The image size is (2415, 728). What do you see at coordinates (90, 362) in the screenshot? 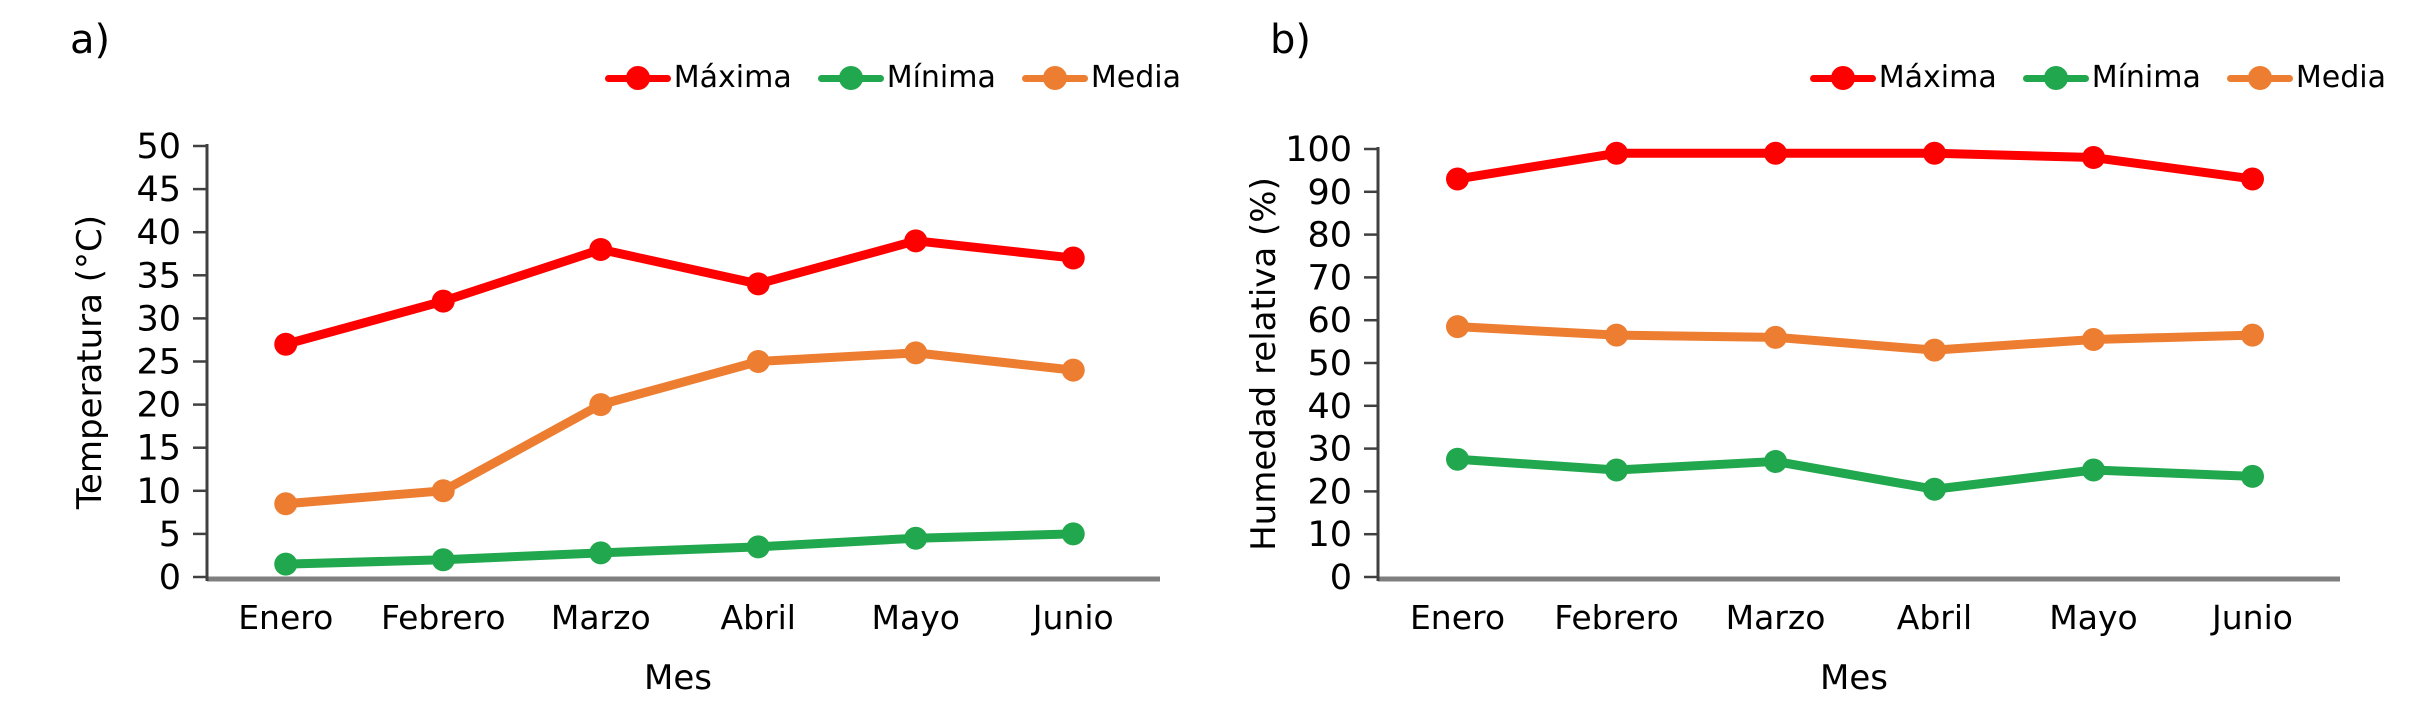
I see `y-axis-title-temperature: Temperatura (°C)` at bounding box center [90, 362].